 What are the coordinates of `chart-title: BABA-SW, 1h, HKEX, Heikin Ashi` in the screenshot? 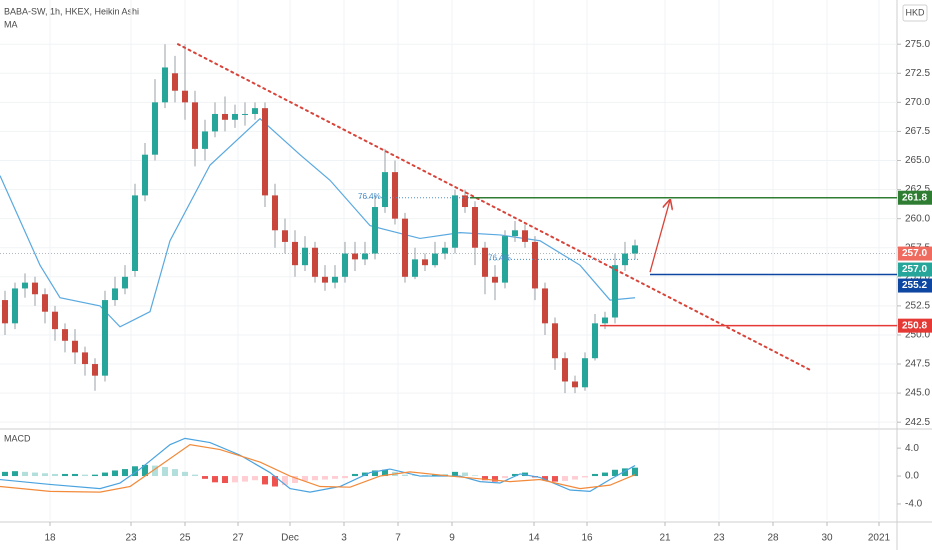 It's located at (71, 11).